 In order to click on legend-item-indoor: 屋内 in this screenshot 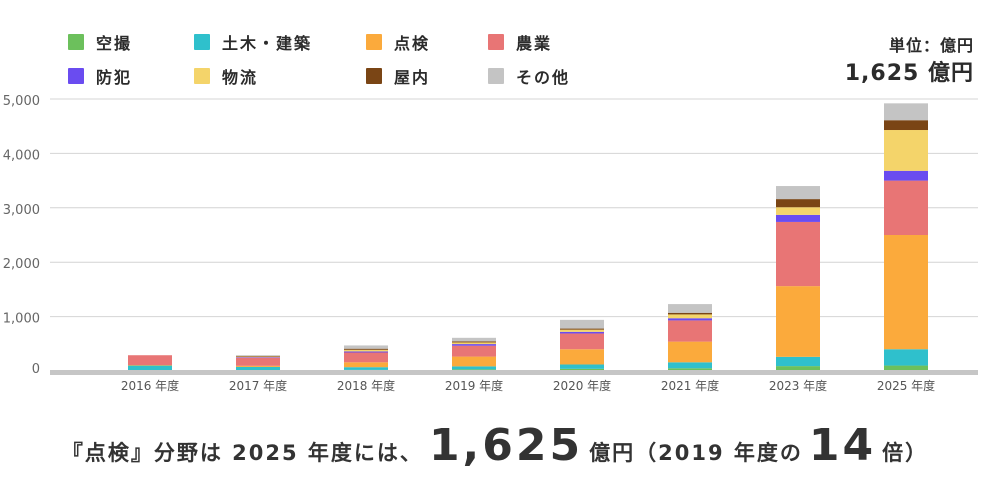, I will do `click(398, 76)`.